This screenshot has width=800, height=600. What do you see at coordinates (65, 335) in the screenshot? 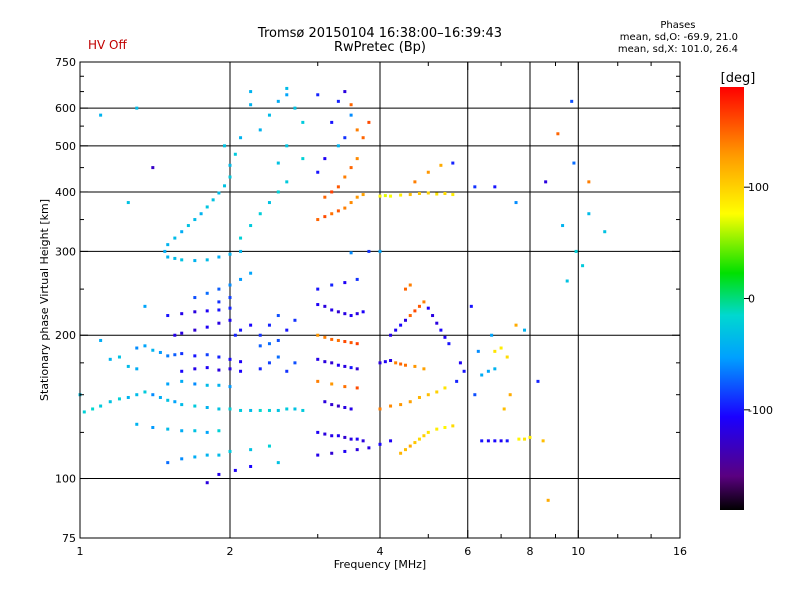
I see `y-tick-label: 200` at bounding box center [65, 335].